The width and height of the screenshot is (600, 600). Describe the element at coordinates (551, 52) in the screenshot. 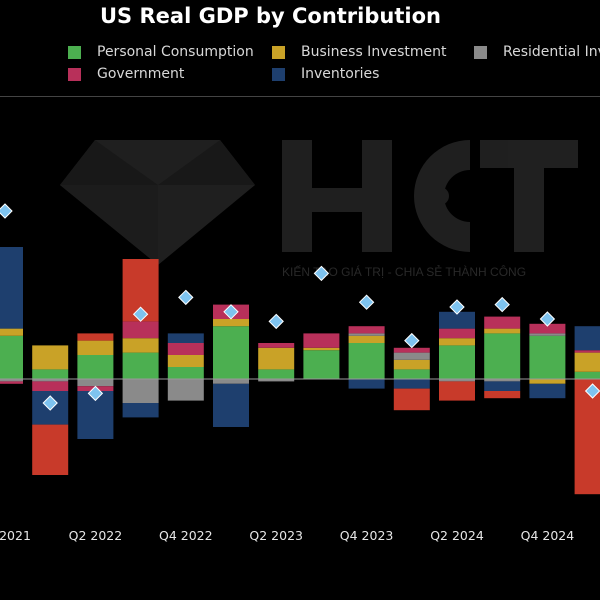

I see `legend-label: Residential Inv` at that location.